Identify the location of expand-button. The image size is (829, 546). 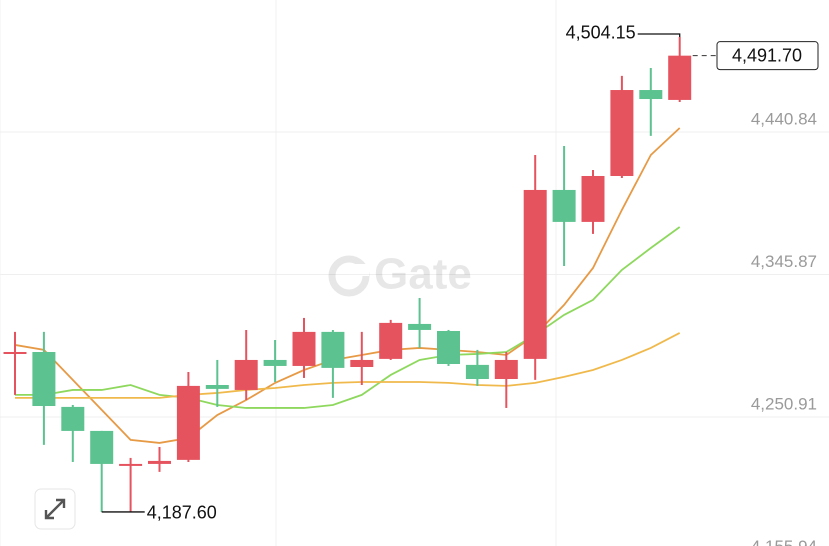
(55, 509).